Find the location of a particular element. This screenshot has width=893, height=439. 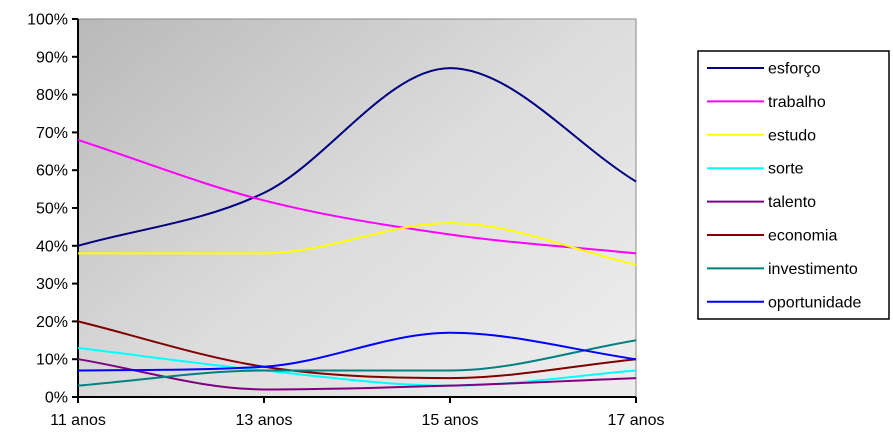

y-tick-label: 30% is located at coordinates (52, 284).